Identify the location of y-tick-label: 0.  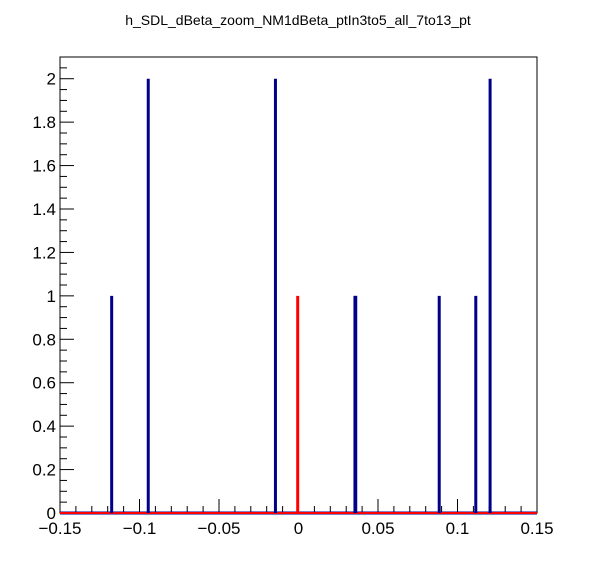
(51, 513).